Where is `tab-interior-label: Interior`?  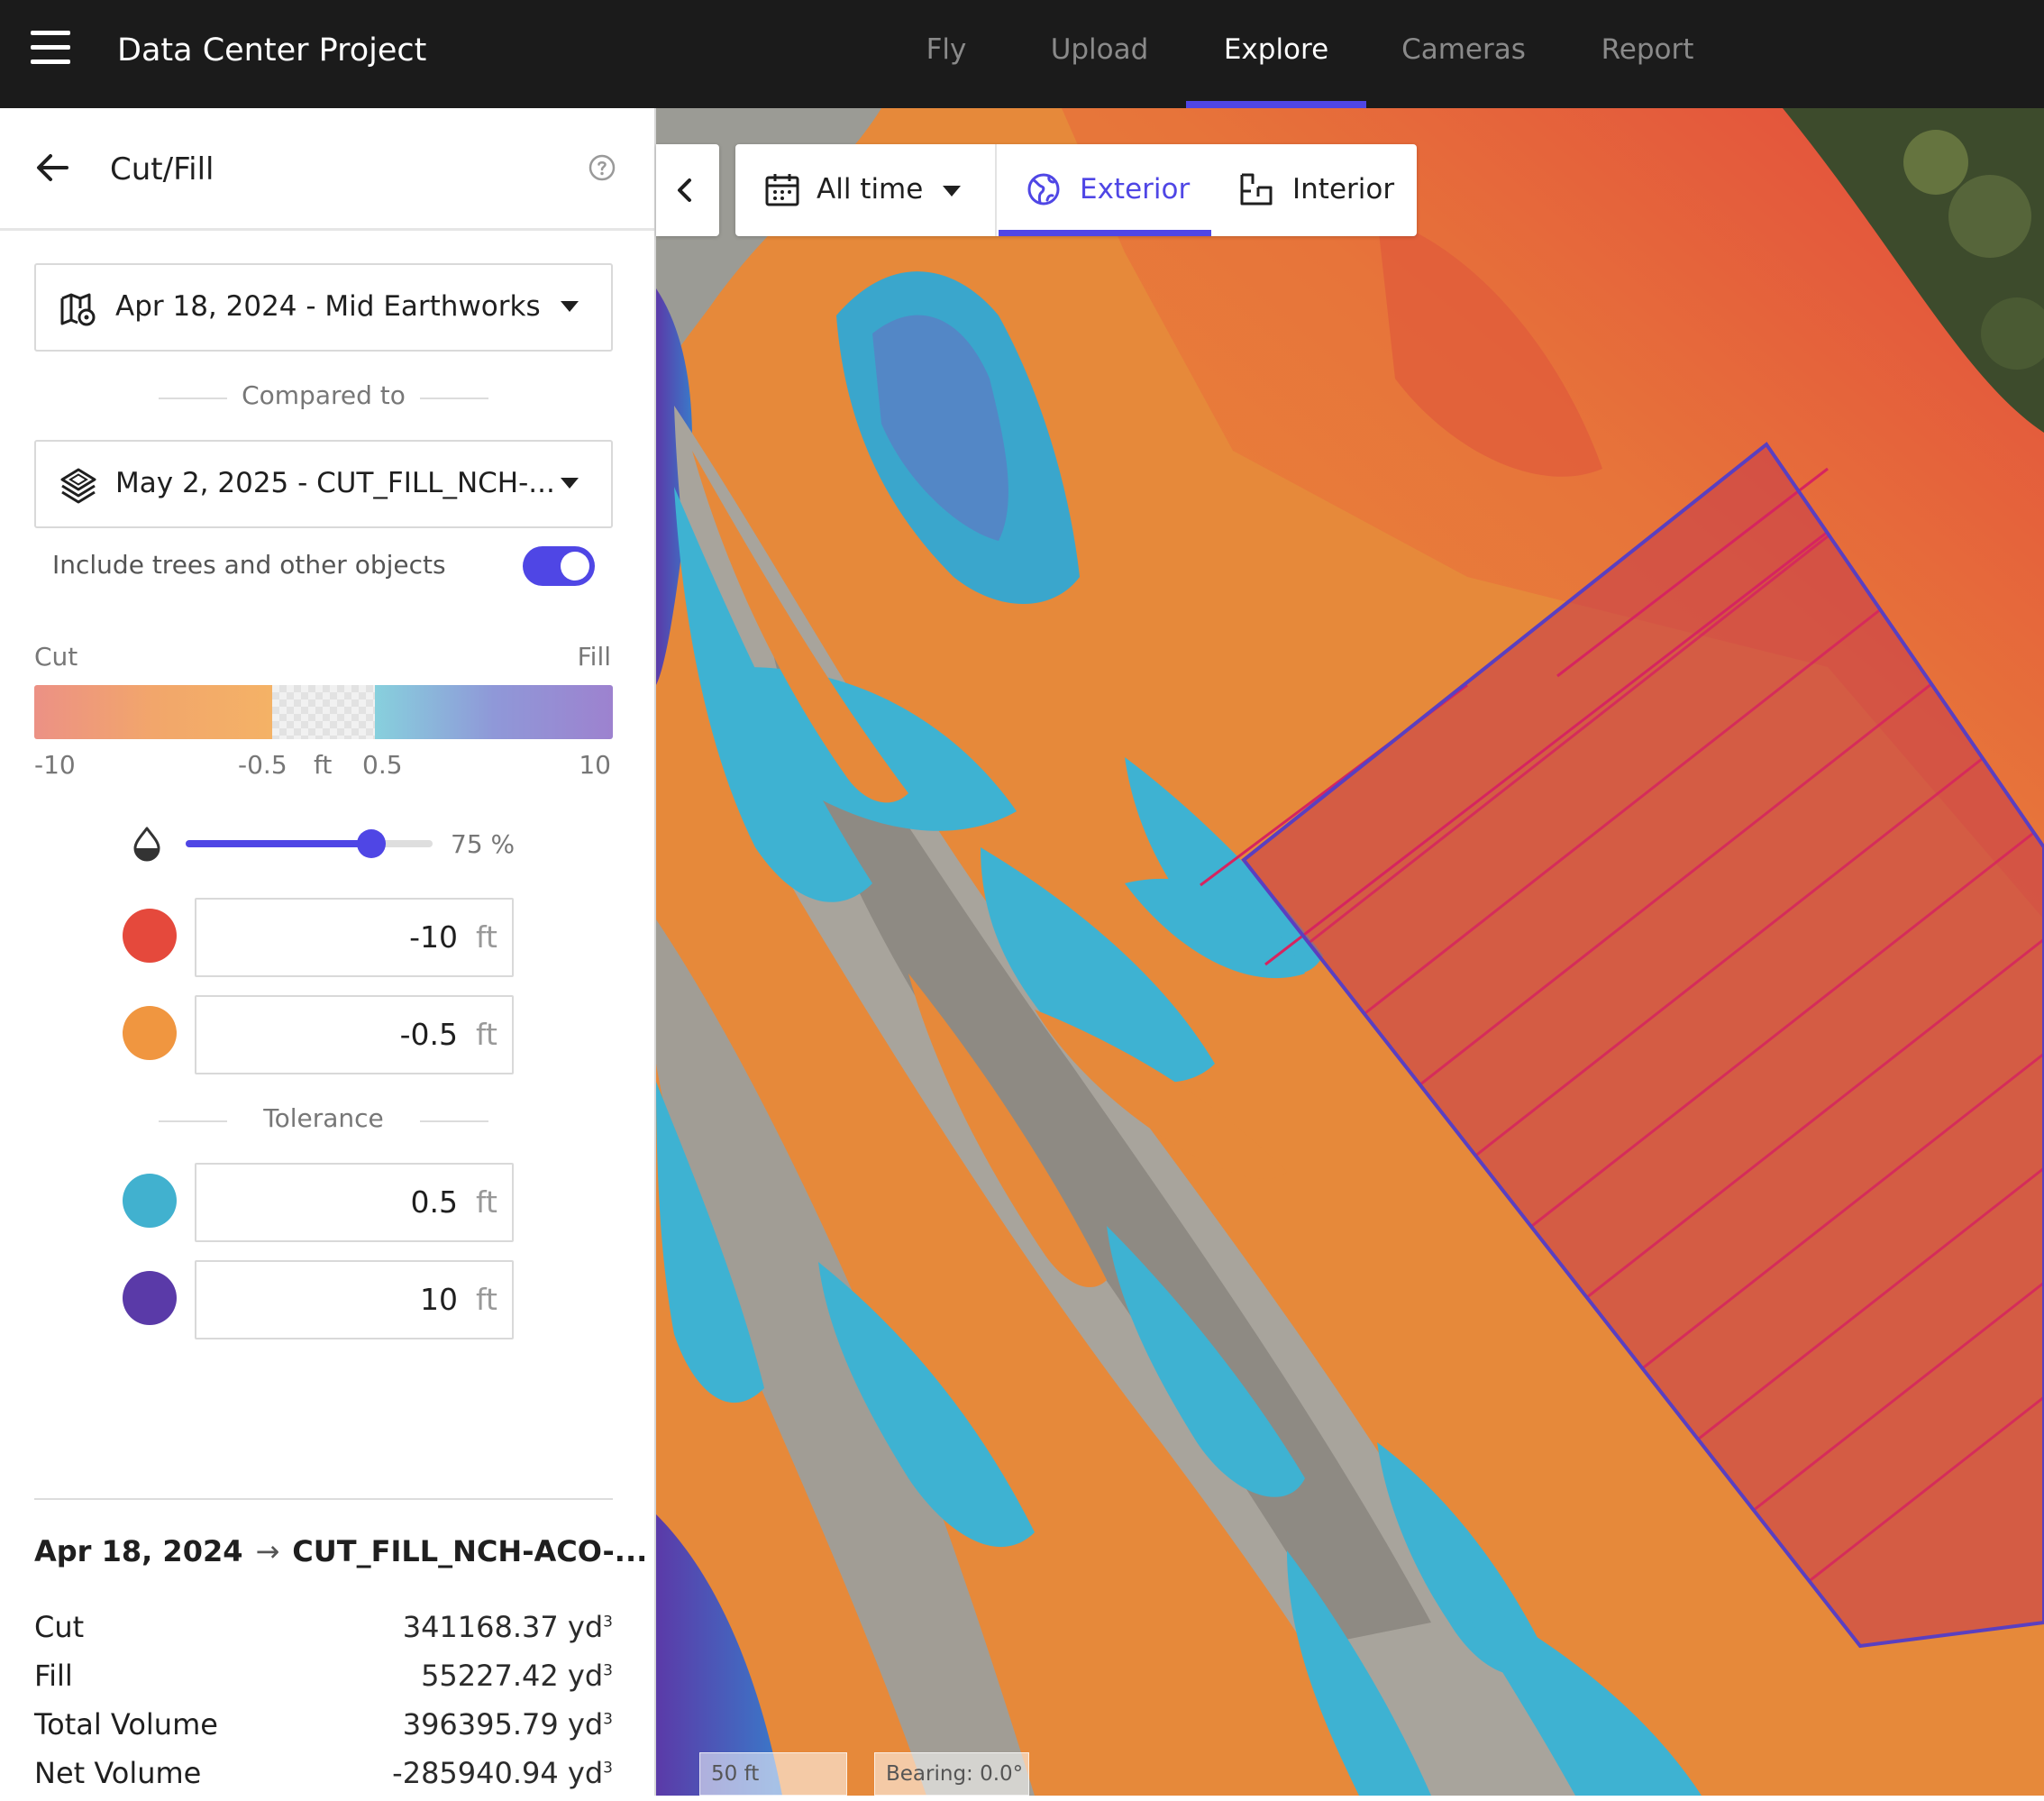
tab-interior-label: Interior is located at coordinates (1343, 189).